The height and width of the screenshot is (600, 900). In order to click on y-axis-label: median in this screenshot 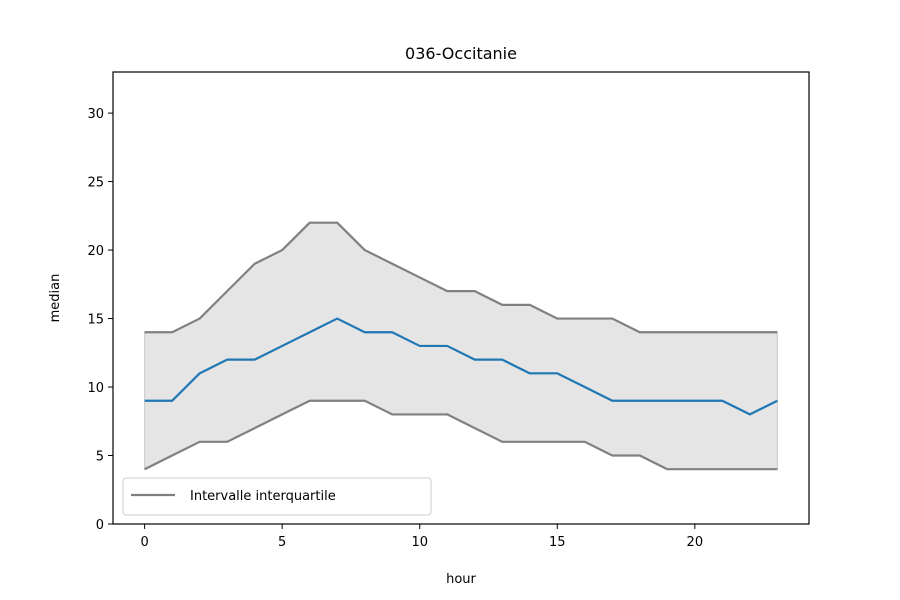, I will do `click(55, 298)`.